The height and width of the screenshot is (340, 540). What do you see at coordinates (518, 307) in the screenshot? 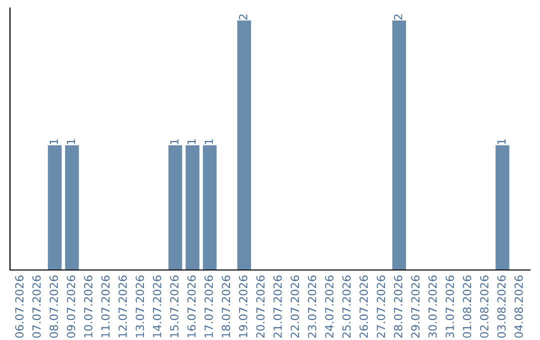
I see `x-tick-label: 04.08.2026` at bounding box center [518, 307].